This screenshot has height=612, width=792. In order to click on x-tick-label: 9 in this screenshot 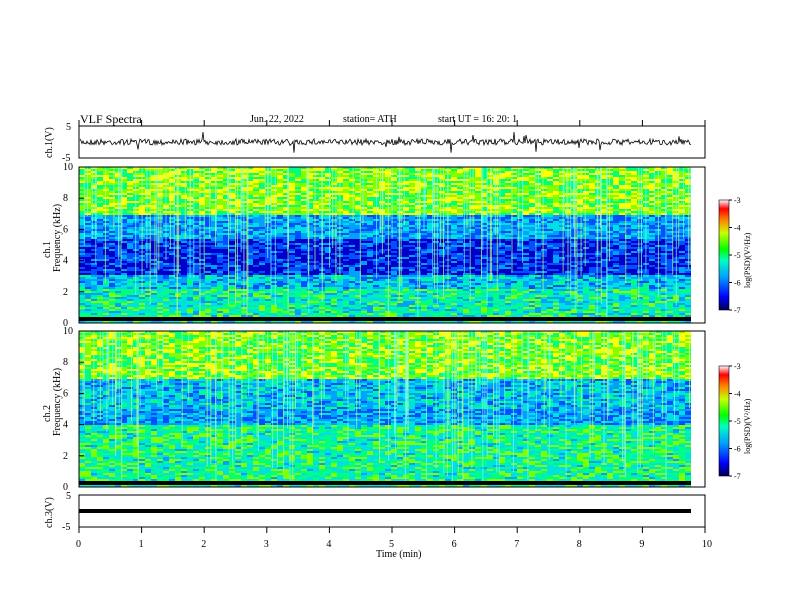, I will do `click(641, 544)`.